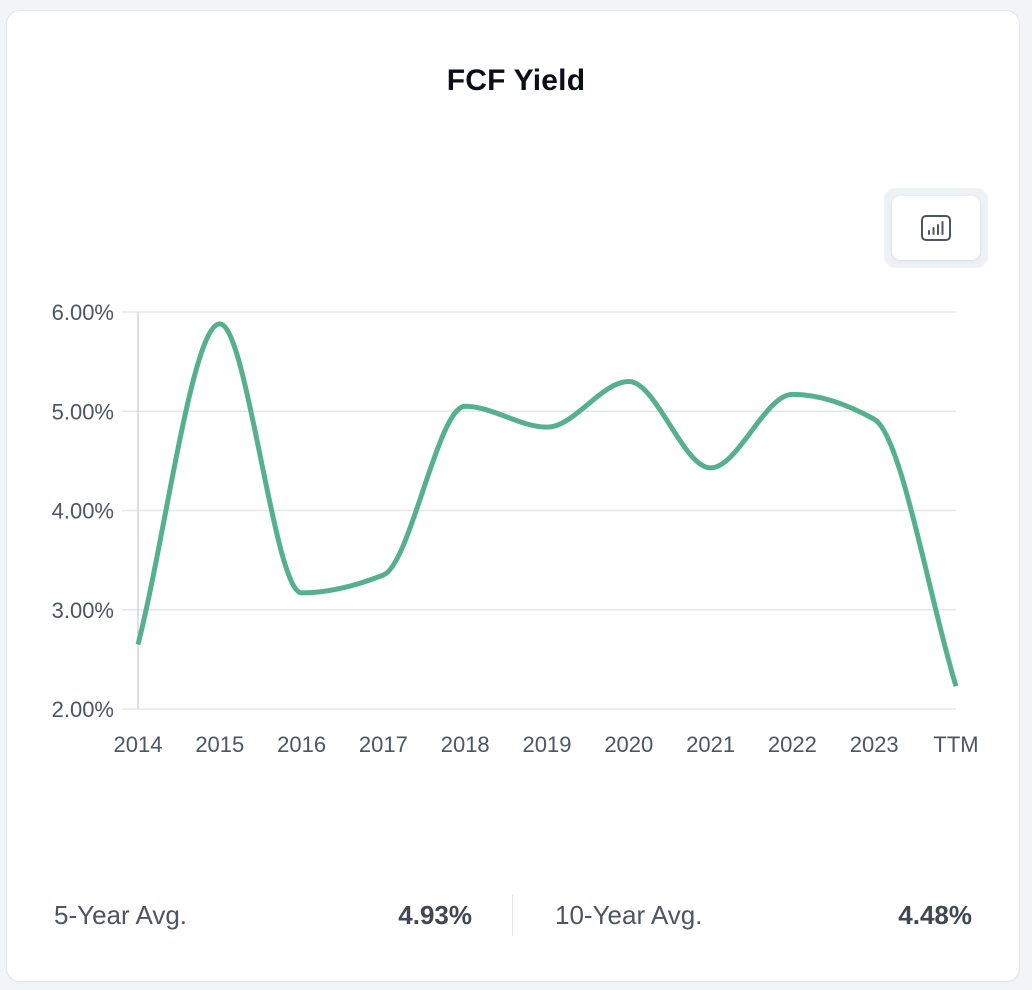  I want to click on data-point-2015, so click(220, 324).